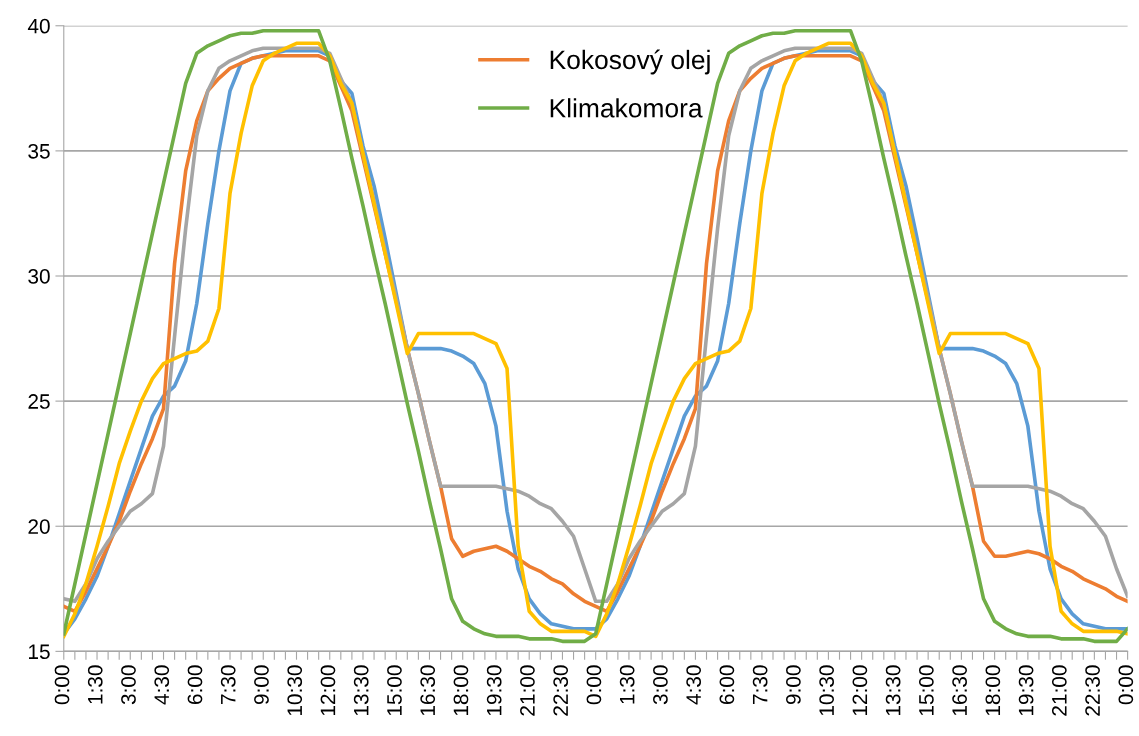 Image resolution: width=1139 pixels, height=736 pixels. Describe the element at coordinates (39, 151) in the screenshot. I see `y-tick-label: 35` at that location.